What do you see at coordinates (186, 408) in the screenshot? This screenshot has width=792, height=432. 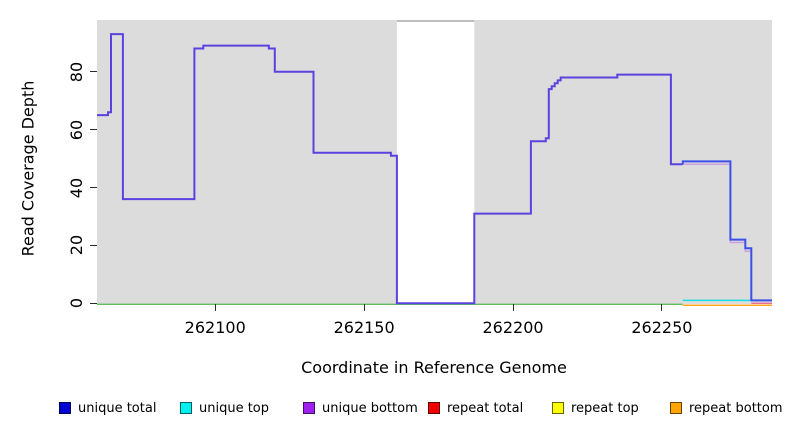 I see `legend-swatch-unique-top` at bounding box center [186, 408].